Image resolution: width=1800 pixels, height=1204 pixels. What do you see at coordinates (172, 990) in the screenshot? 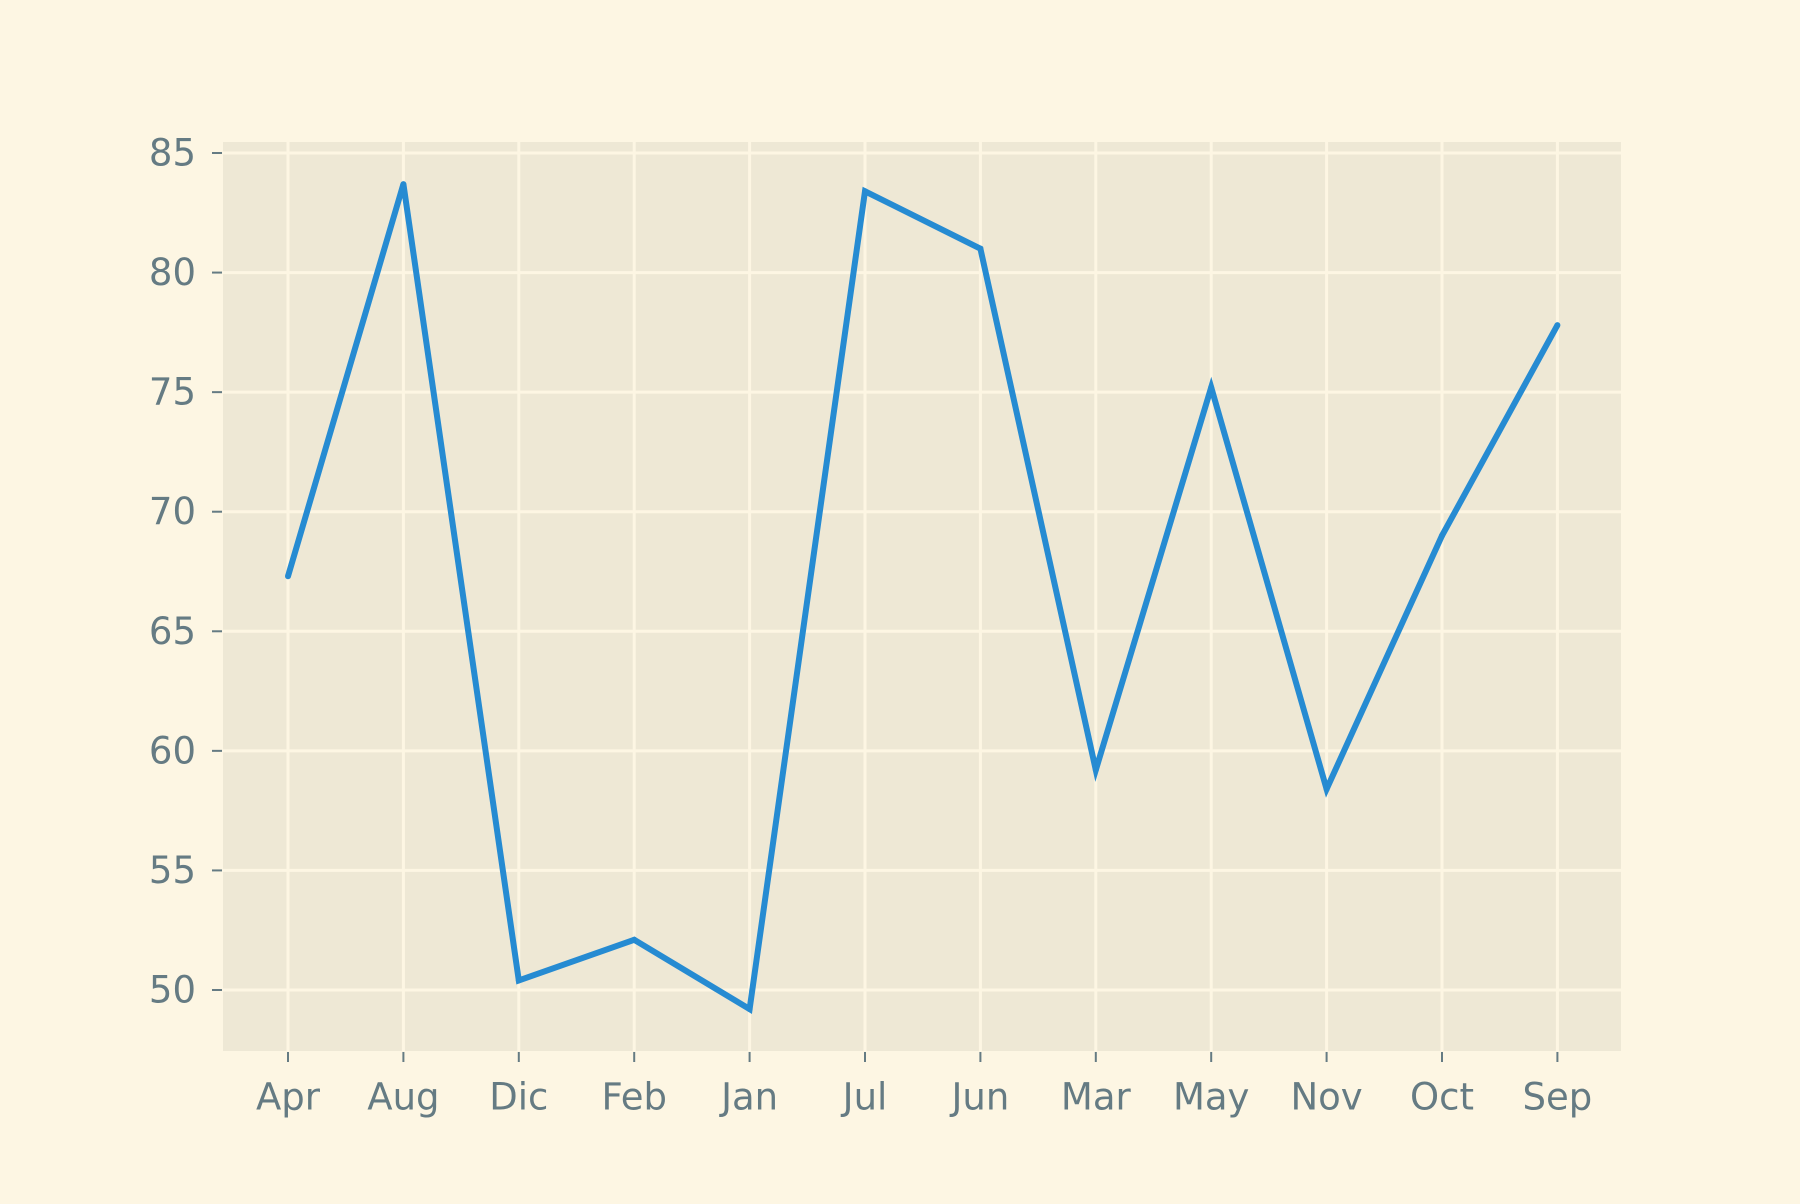
I see `y-tick-label: 50` at bounding box center [172, 990].